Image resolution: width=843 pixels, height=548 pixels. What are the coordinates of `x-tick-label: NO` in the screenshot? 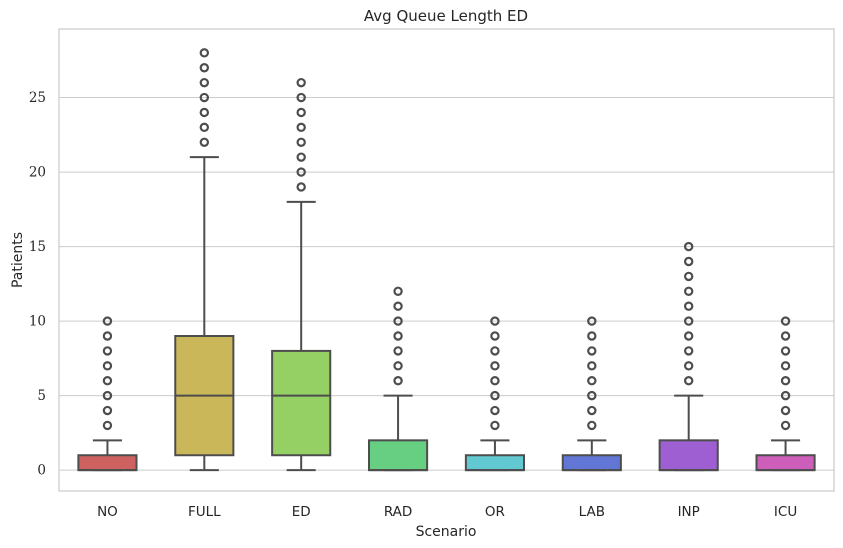 It's located at (107, 512).